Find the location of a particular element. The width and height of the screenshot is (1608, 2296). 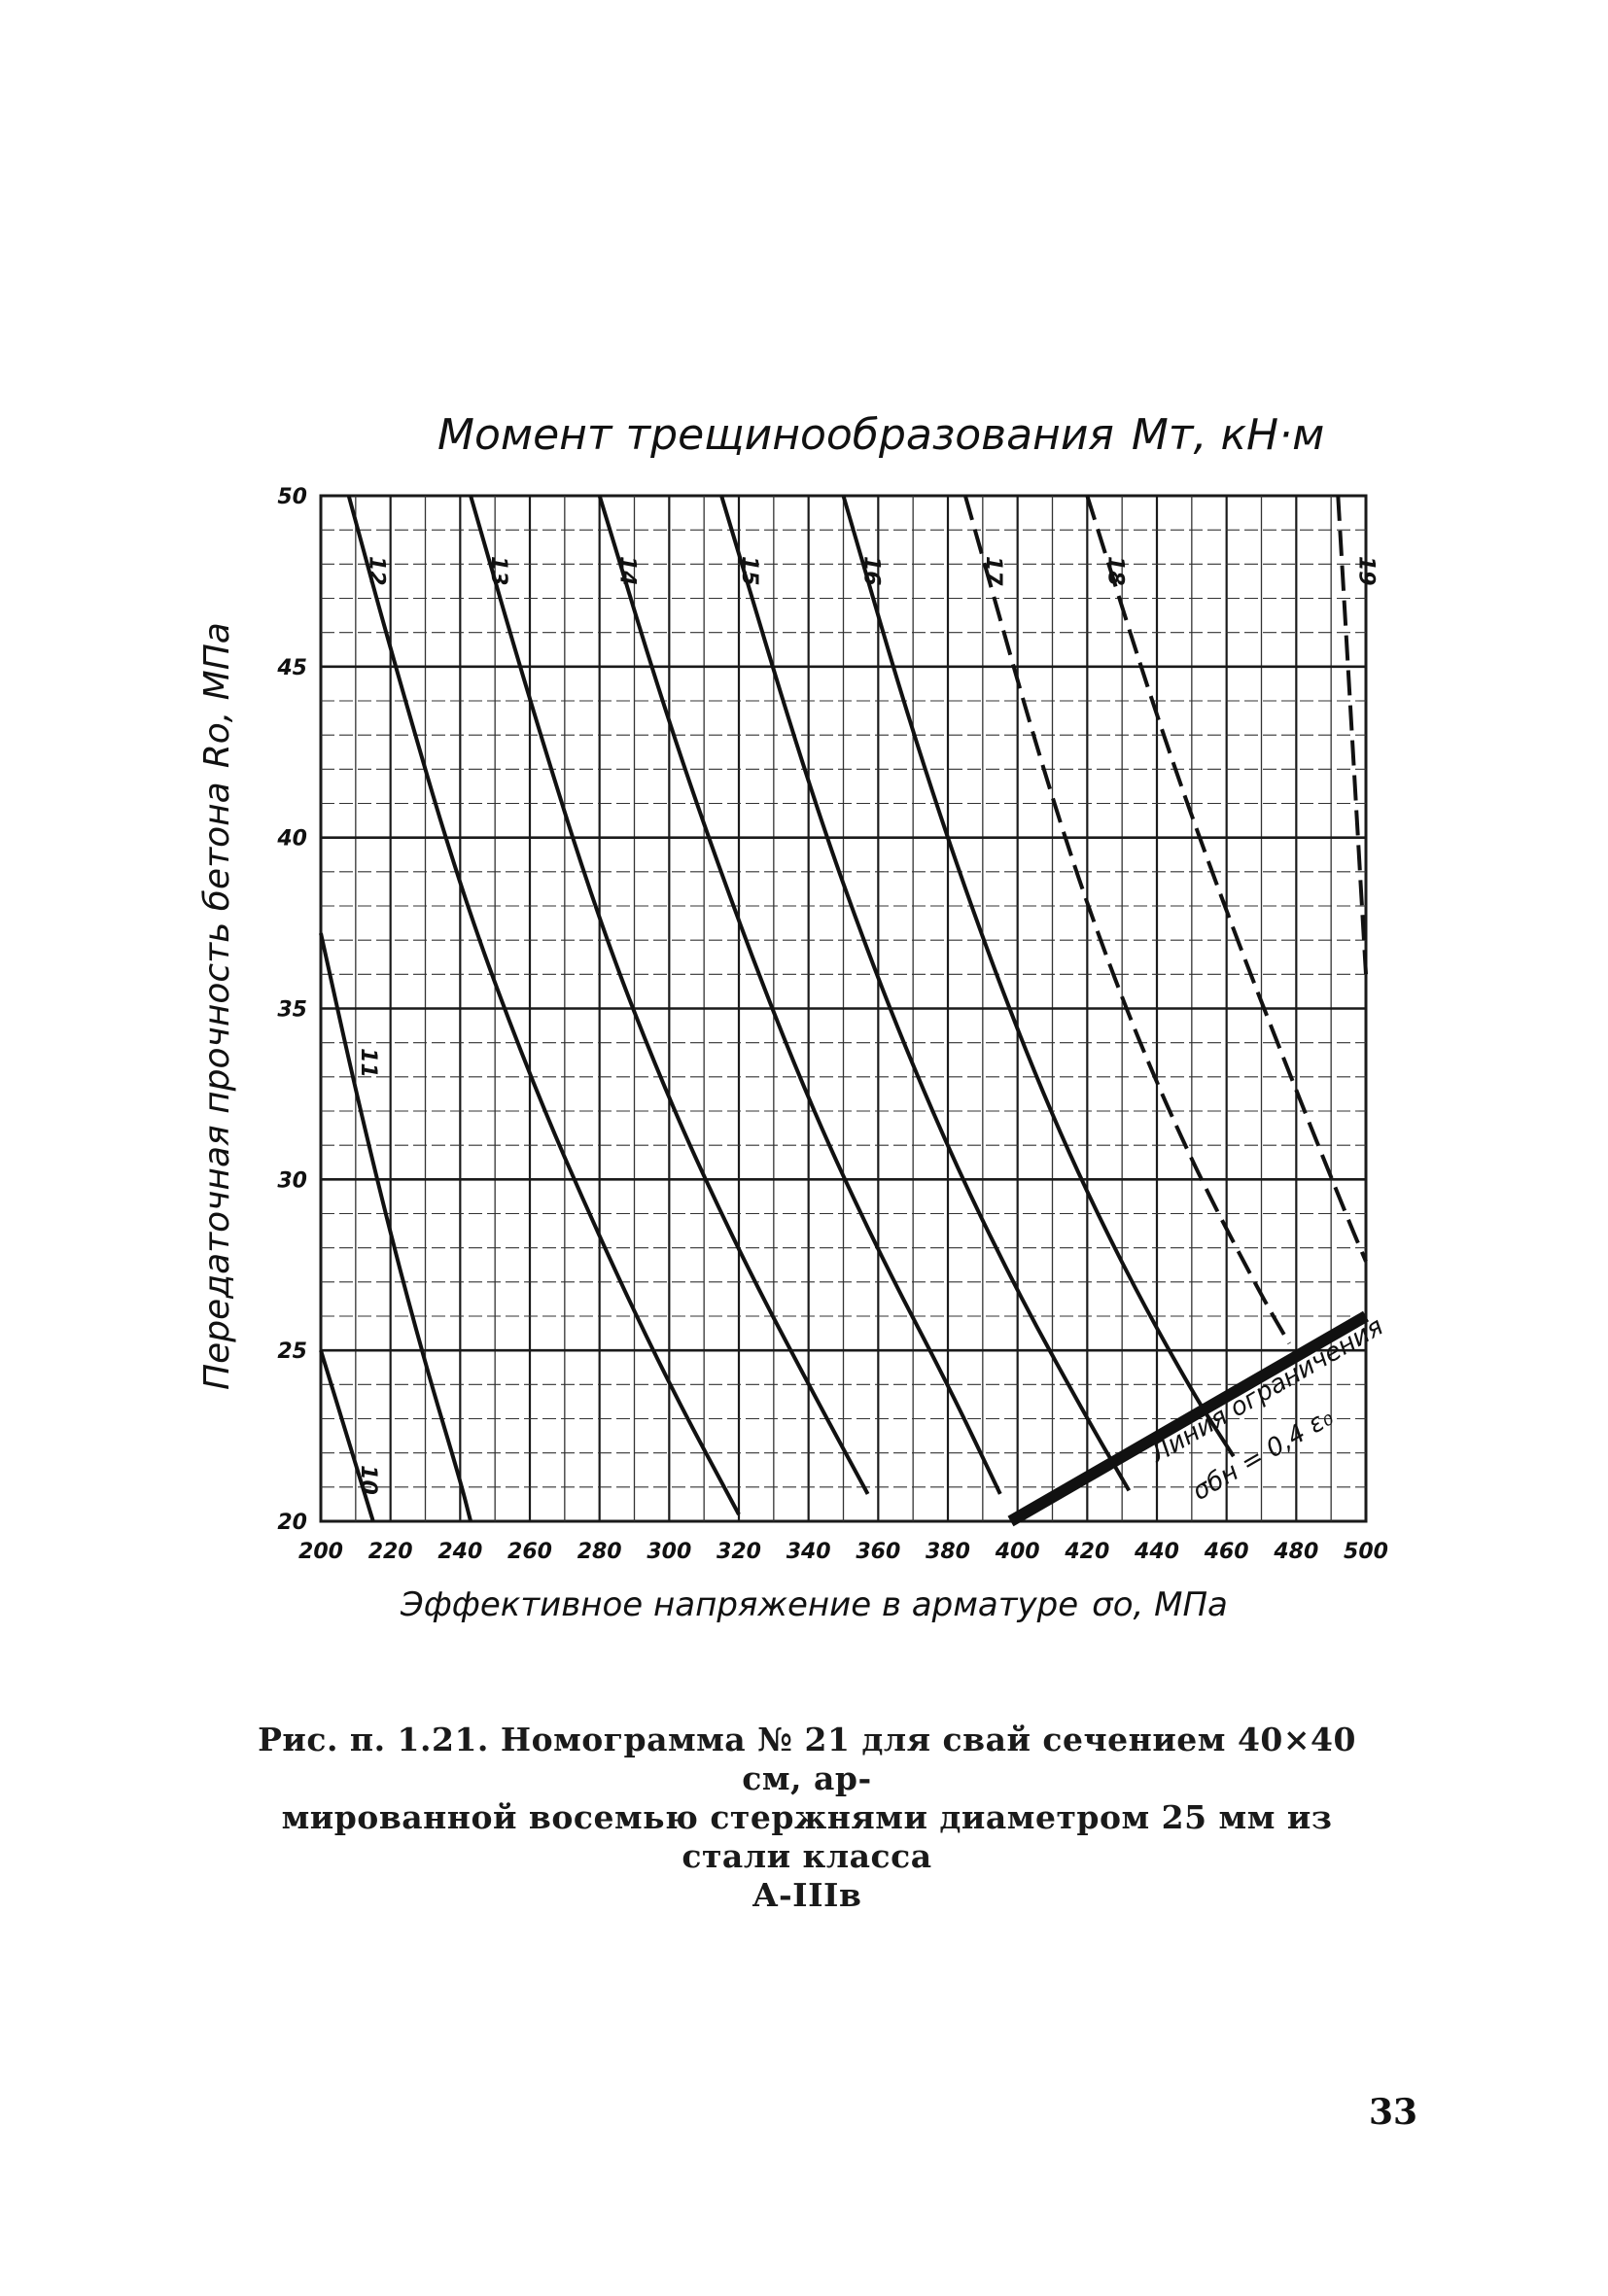

y-tick-label: 20 is located at coordinates (292, 1523).